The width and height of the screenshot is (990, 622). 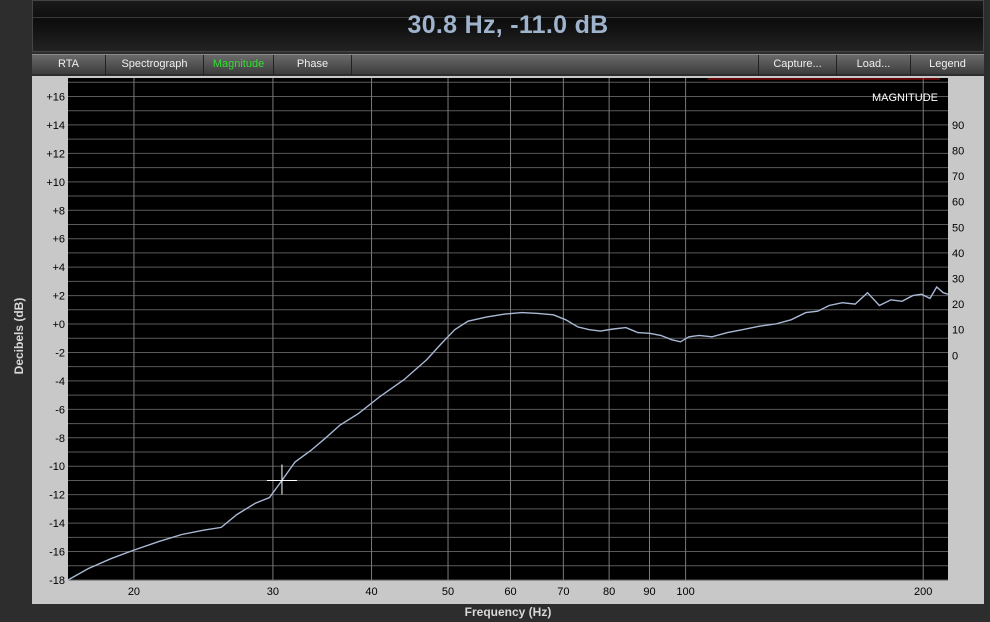 What do you see at coordinates (609, 592) in the screenshot?
I see `x-tick-label: 80` at bounding box center [609, 592].